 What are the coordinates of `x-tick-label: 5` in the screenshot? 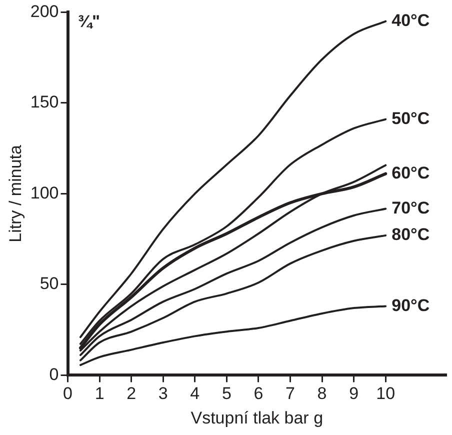 It's located at (227, 394).